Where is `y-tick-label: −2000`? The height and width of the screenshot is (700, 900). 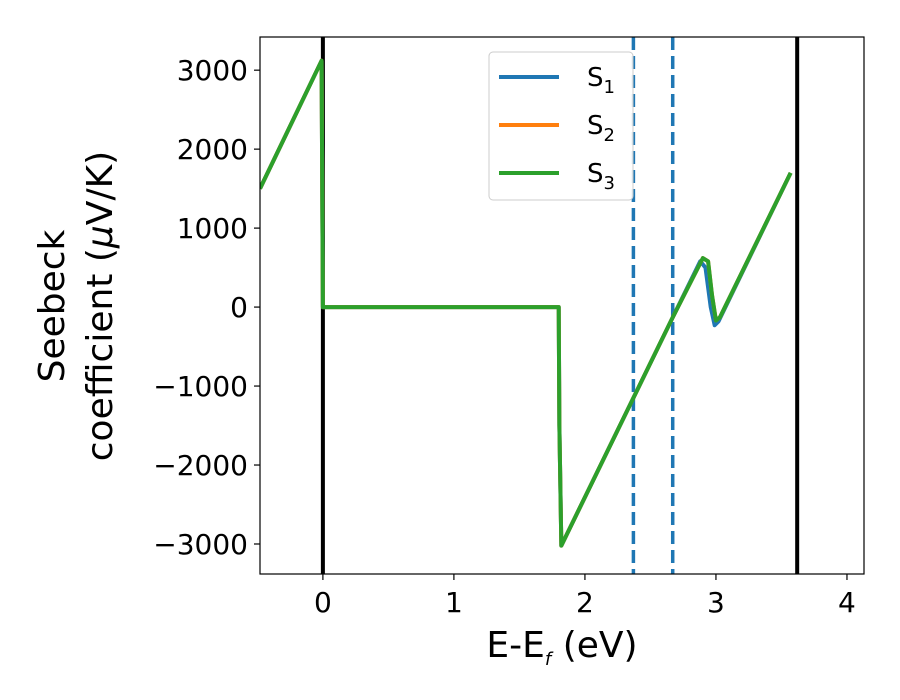
y-tick-label: −2000 is located at coordinates (200, 465).